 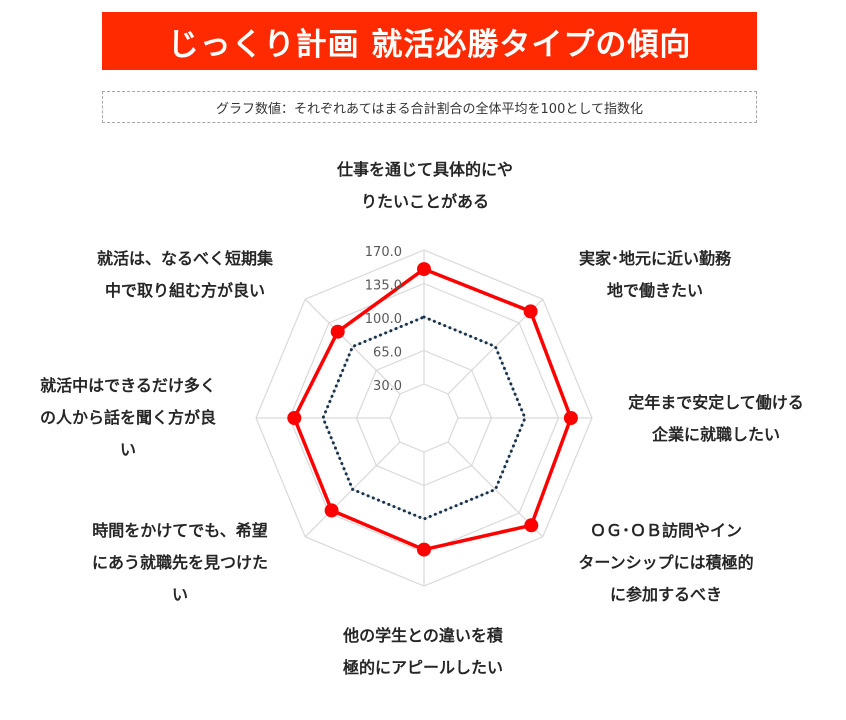 I want to click on axis-label-specific-work: 仕事を通じて具体的にや りたいことがある, so click(x=424, y=185).